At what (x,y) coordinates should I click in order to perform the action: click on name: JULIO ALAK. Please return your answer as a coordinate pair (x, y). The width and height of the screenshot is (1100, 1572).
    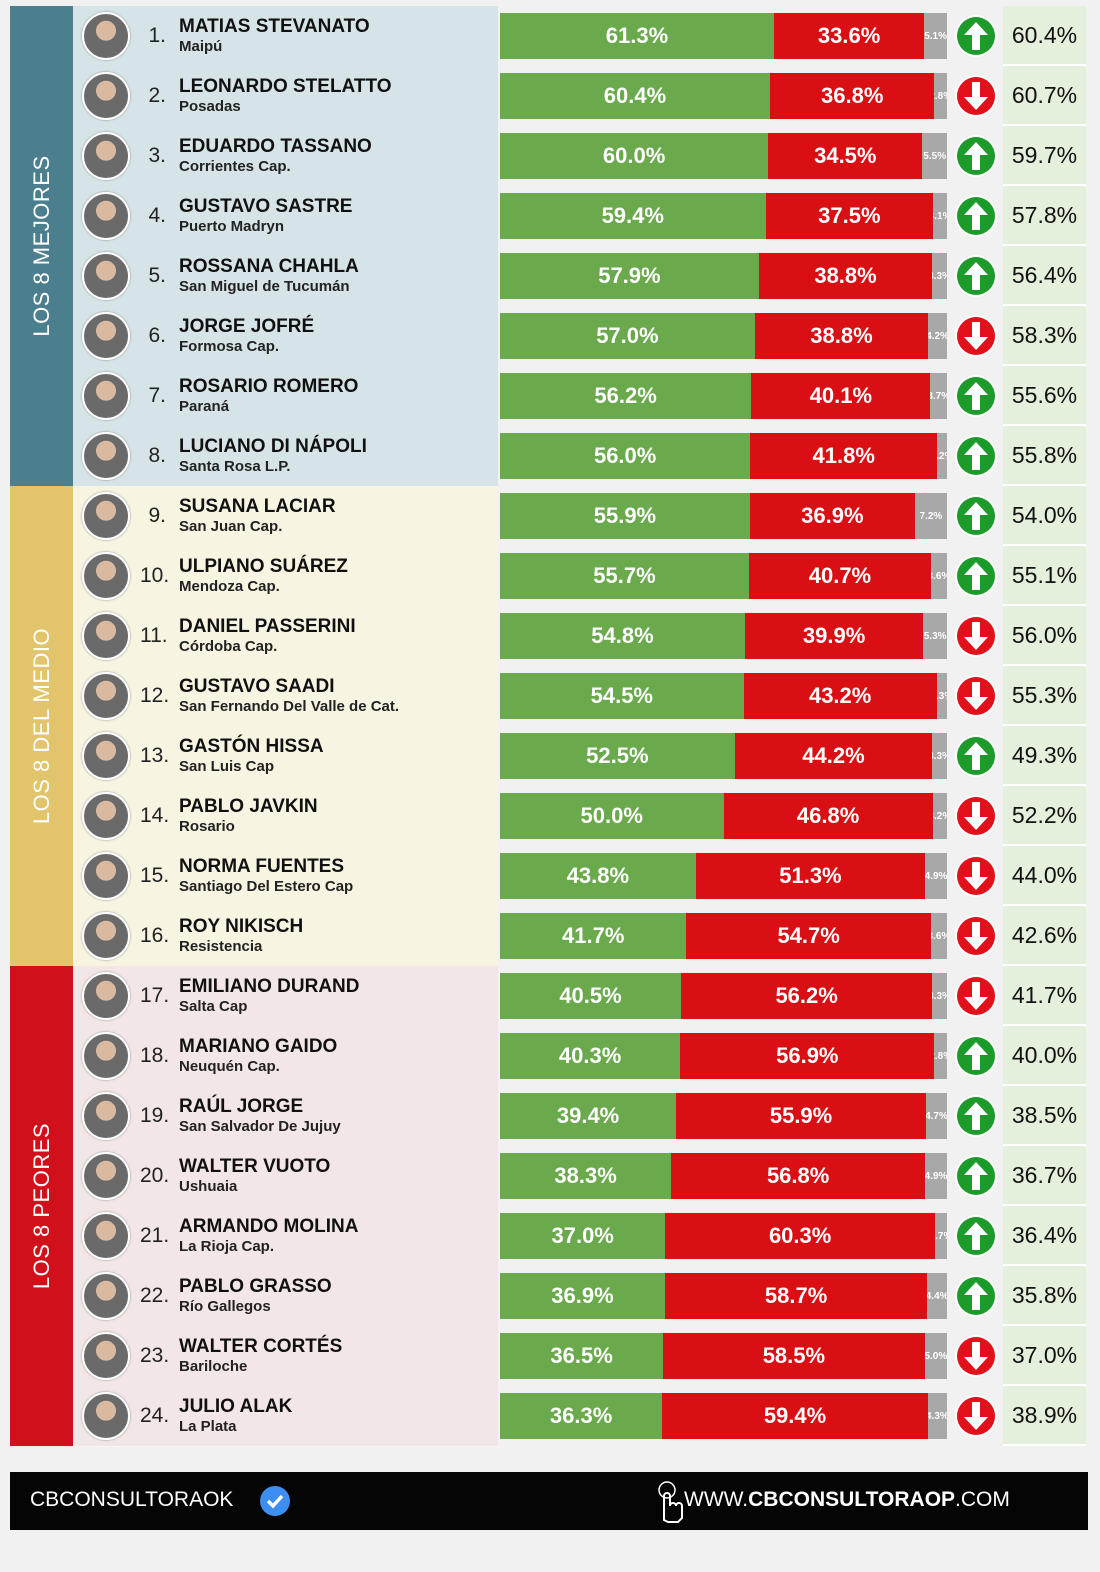
    Looking at the image, I should click on (236, 1406).